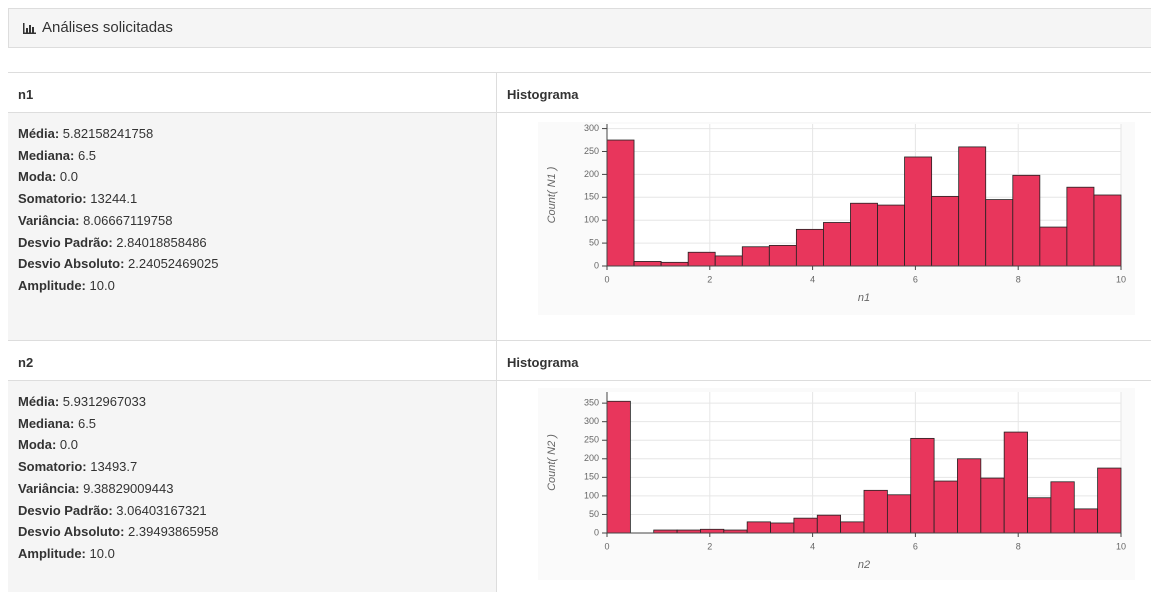 This screenshot has width=1151, height=592. I want to click on stat-row: Média: 5.9312967033, so click(252, 402).